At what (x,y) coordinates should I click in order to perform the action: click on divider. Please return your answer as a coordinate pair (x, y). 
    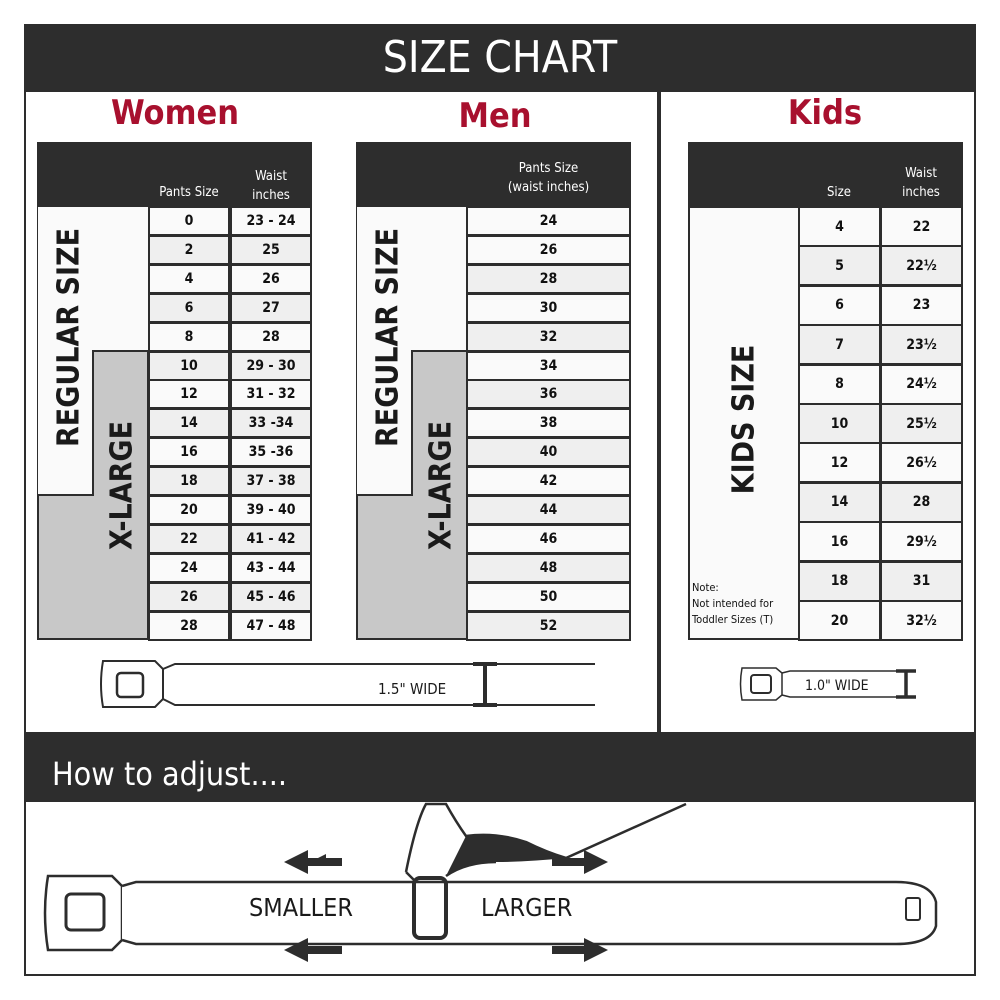
    Looking at the image, I should click on (659, 412).